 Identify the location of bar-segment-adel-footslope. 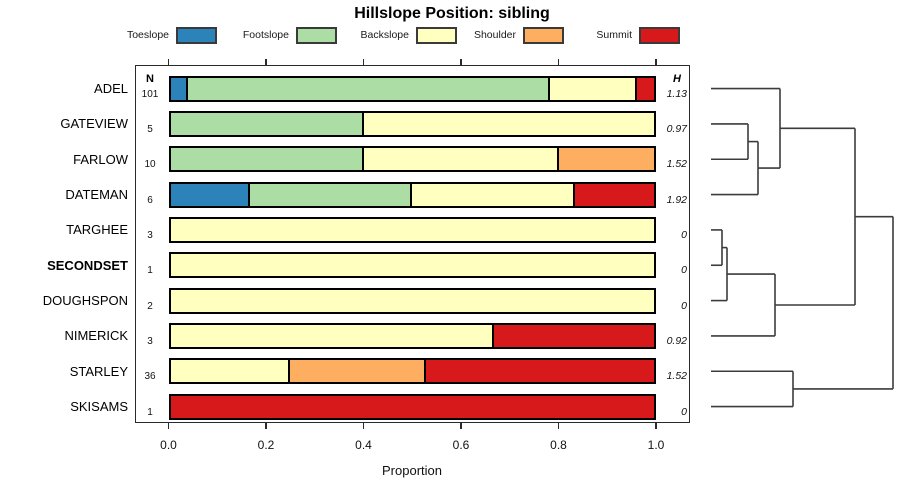
(367, 88).